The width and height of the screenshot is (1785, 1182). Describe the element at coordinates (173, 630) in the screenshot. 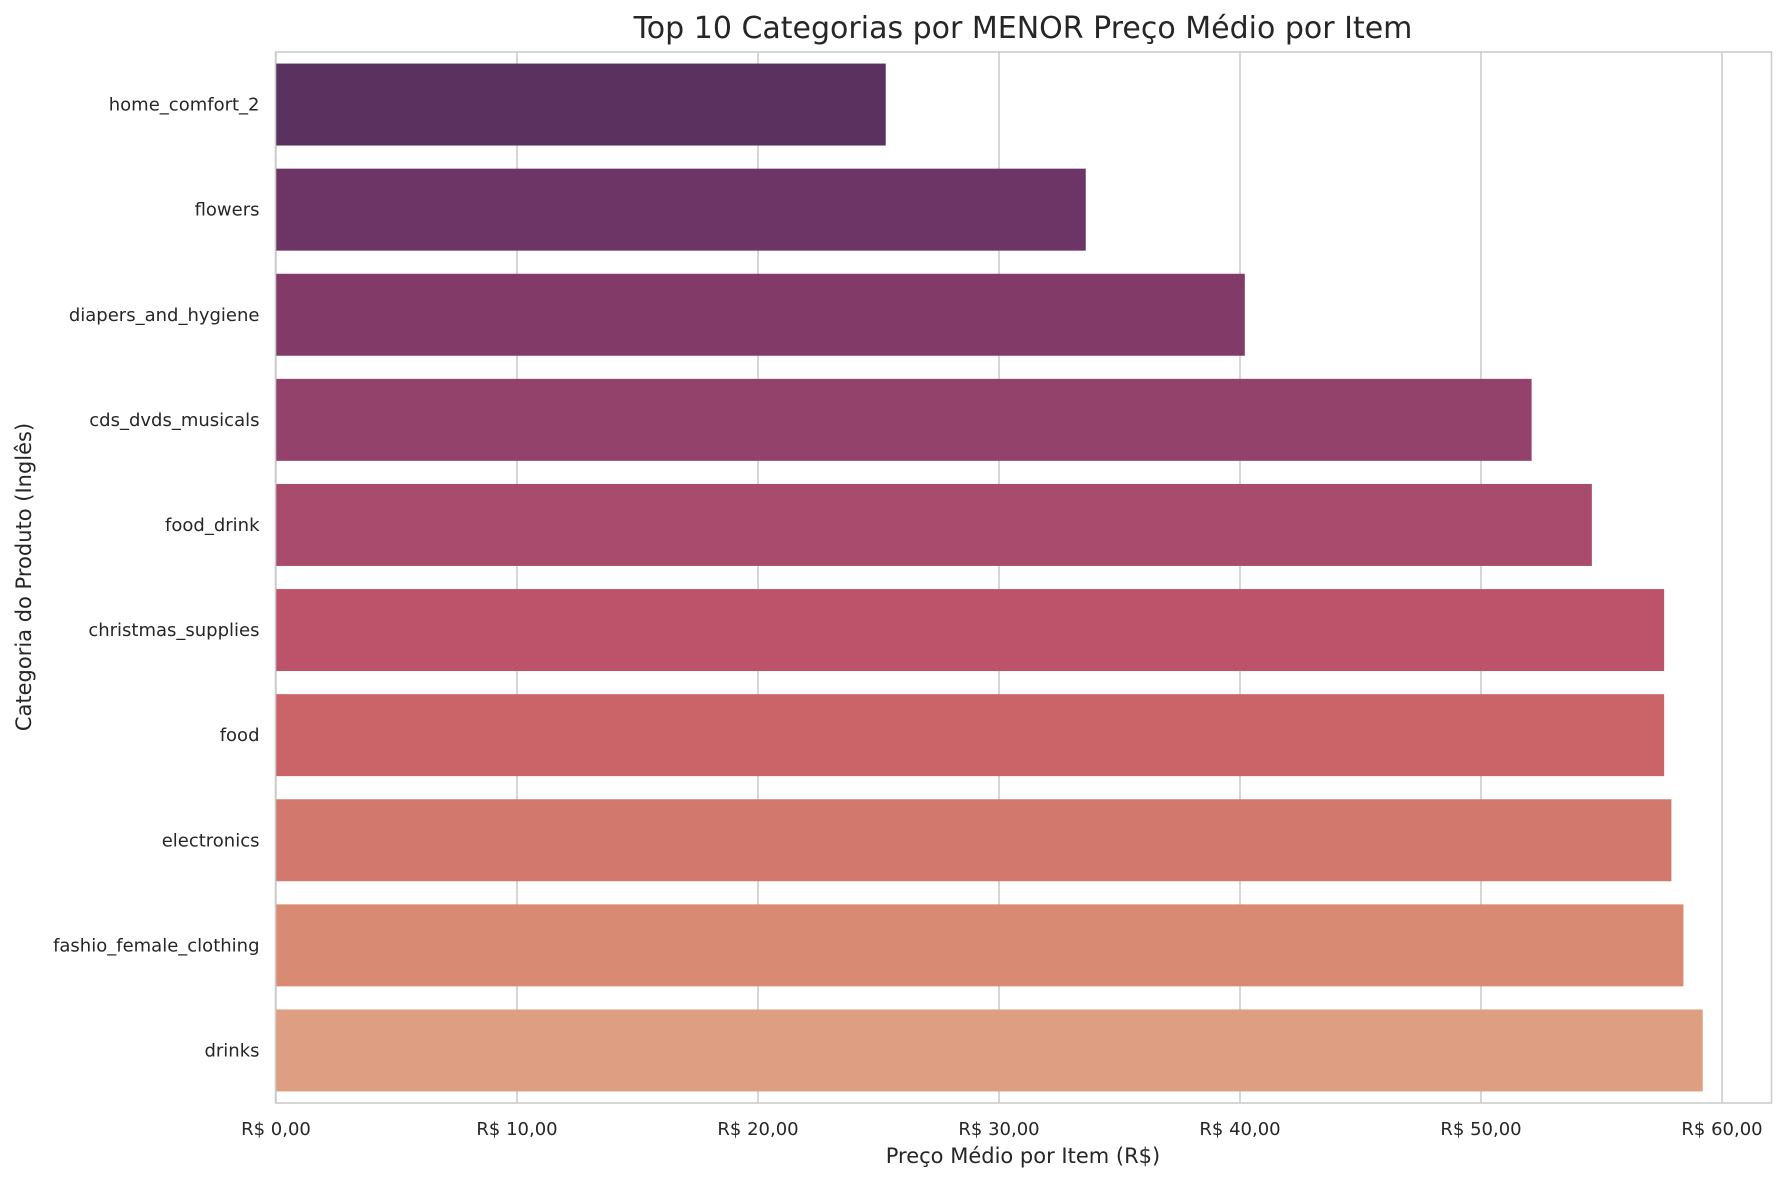

I see `y-tick-label: christmas_supplies` at that location.